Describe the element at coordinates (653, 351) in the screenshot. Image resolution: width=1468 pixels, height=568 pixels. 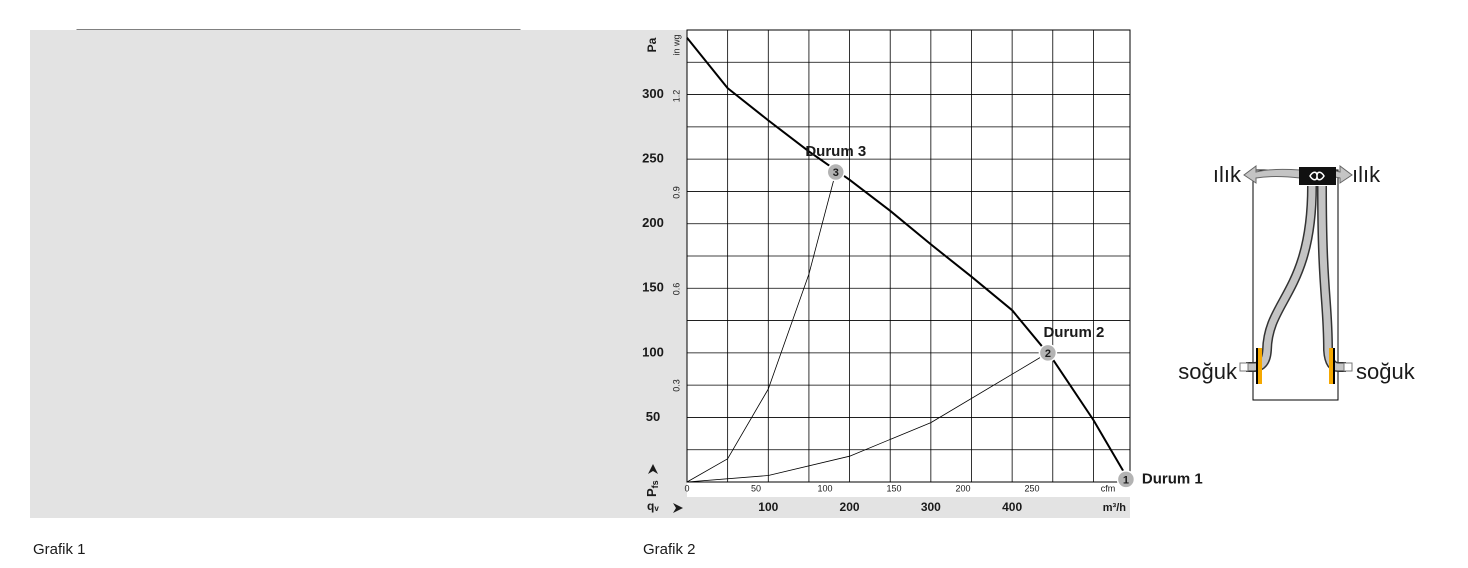
I see `y-tick-label: 100` at that location.